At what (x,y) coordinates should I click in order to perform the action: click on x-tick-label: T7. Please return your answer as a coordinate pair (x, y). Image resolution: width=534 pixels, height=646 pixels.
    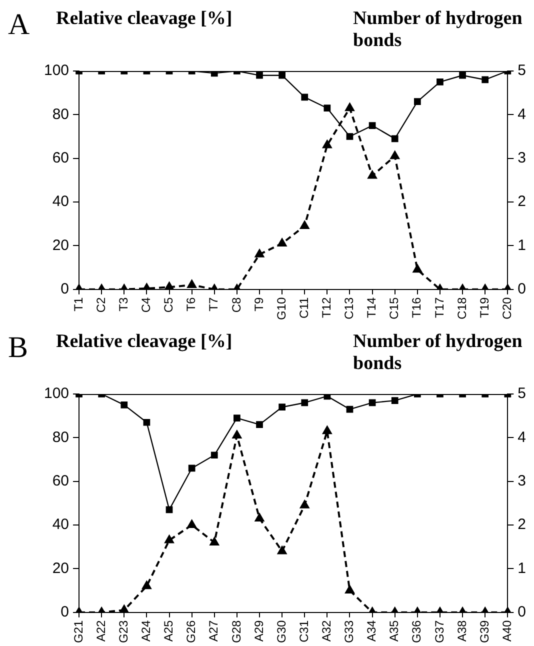
    Looking at the image, I should click on (213, 304).